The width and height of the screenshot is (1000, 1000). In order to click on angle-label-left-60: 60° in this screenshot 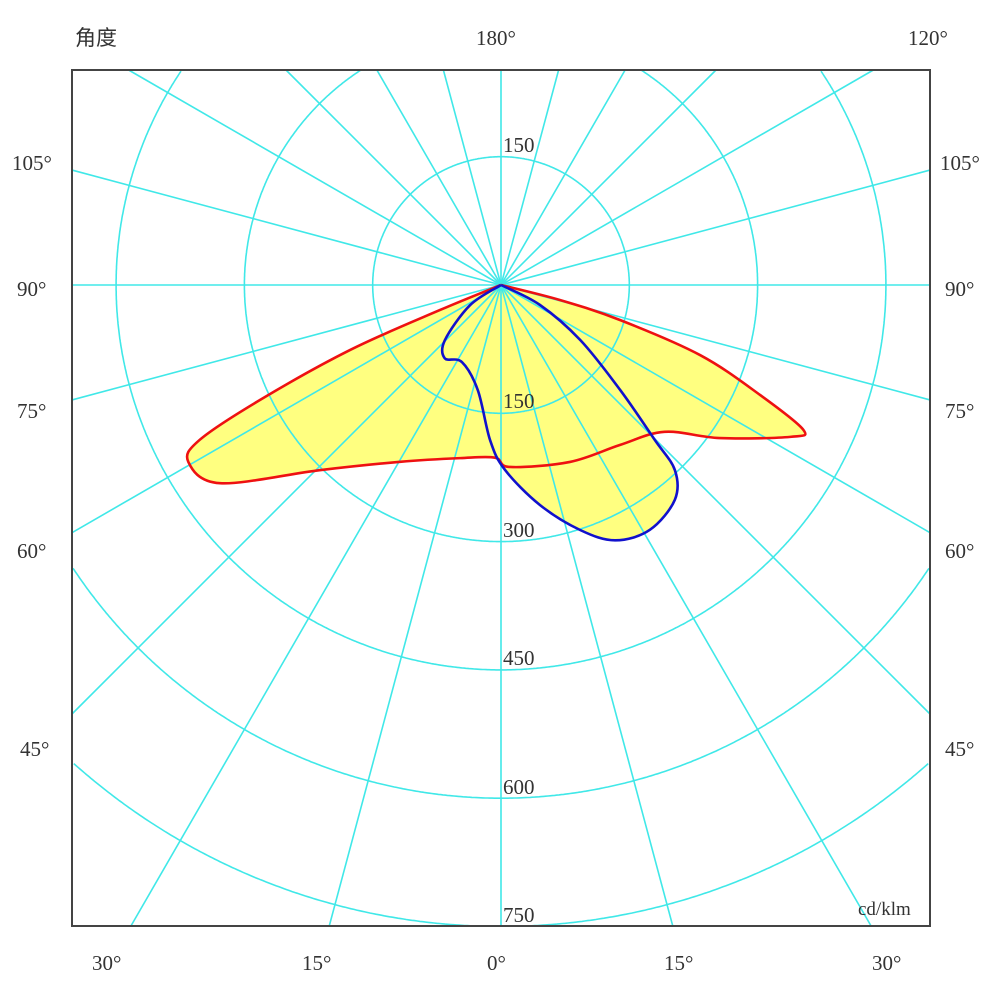, I will do `click(31, 551)`.